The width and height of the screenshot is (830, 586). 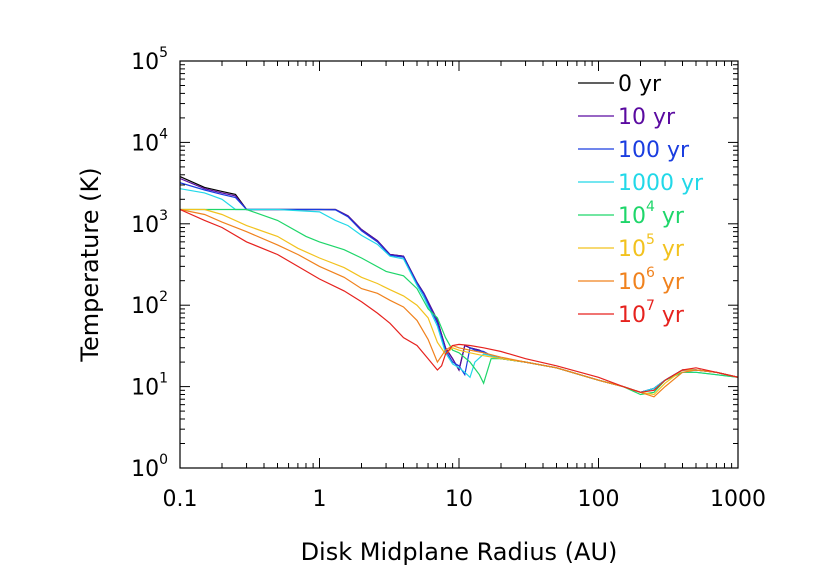 I want to click on legend-entry-label: 106 yr, so click(x=651, y=280).